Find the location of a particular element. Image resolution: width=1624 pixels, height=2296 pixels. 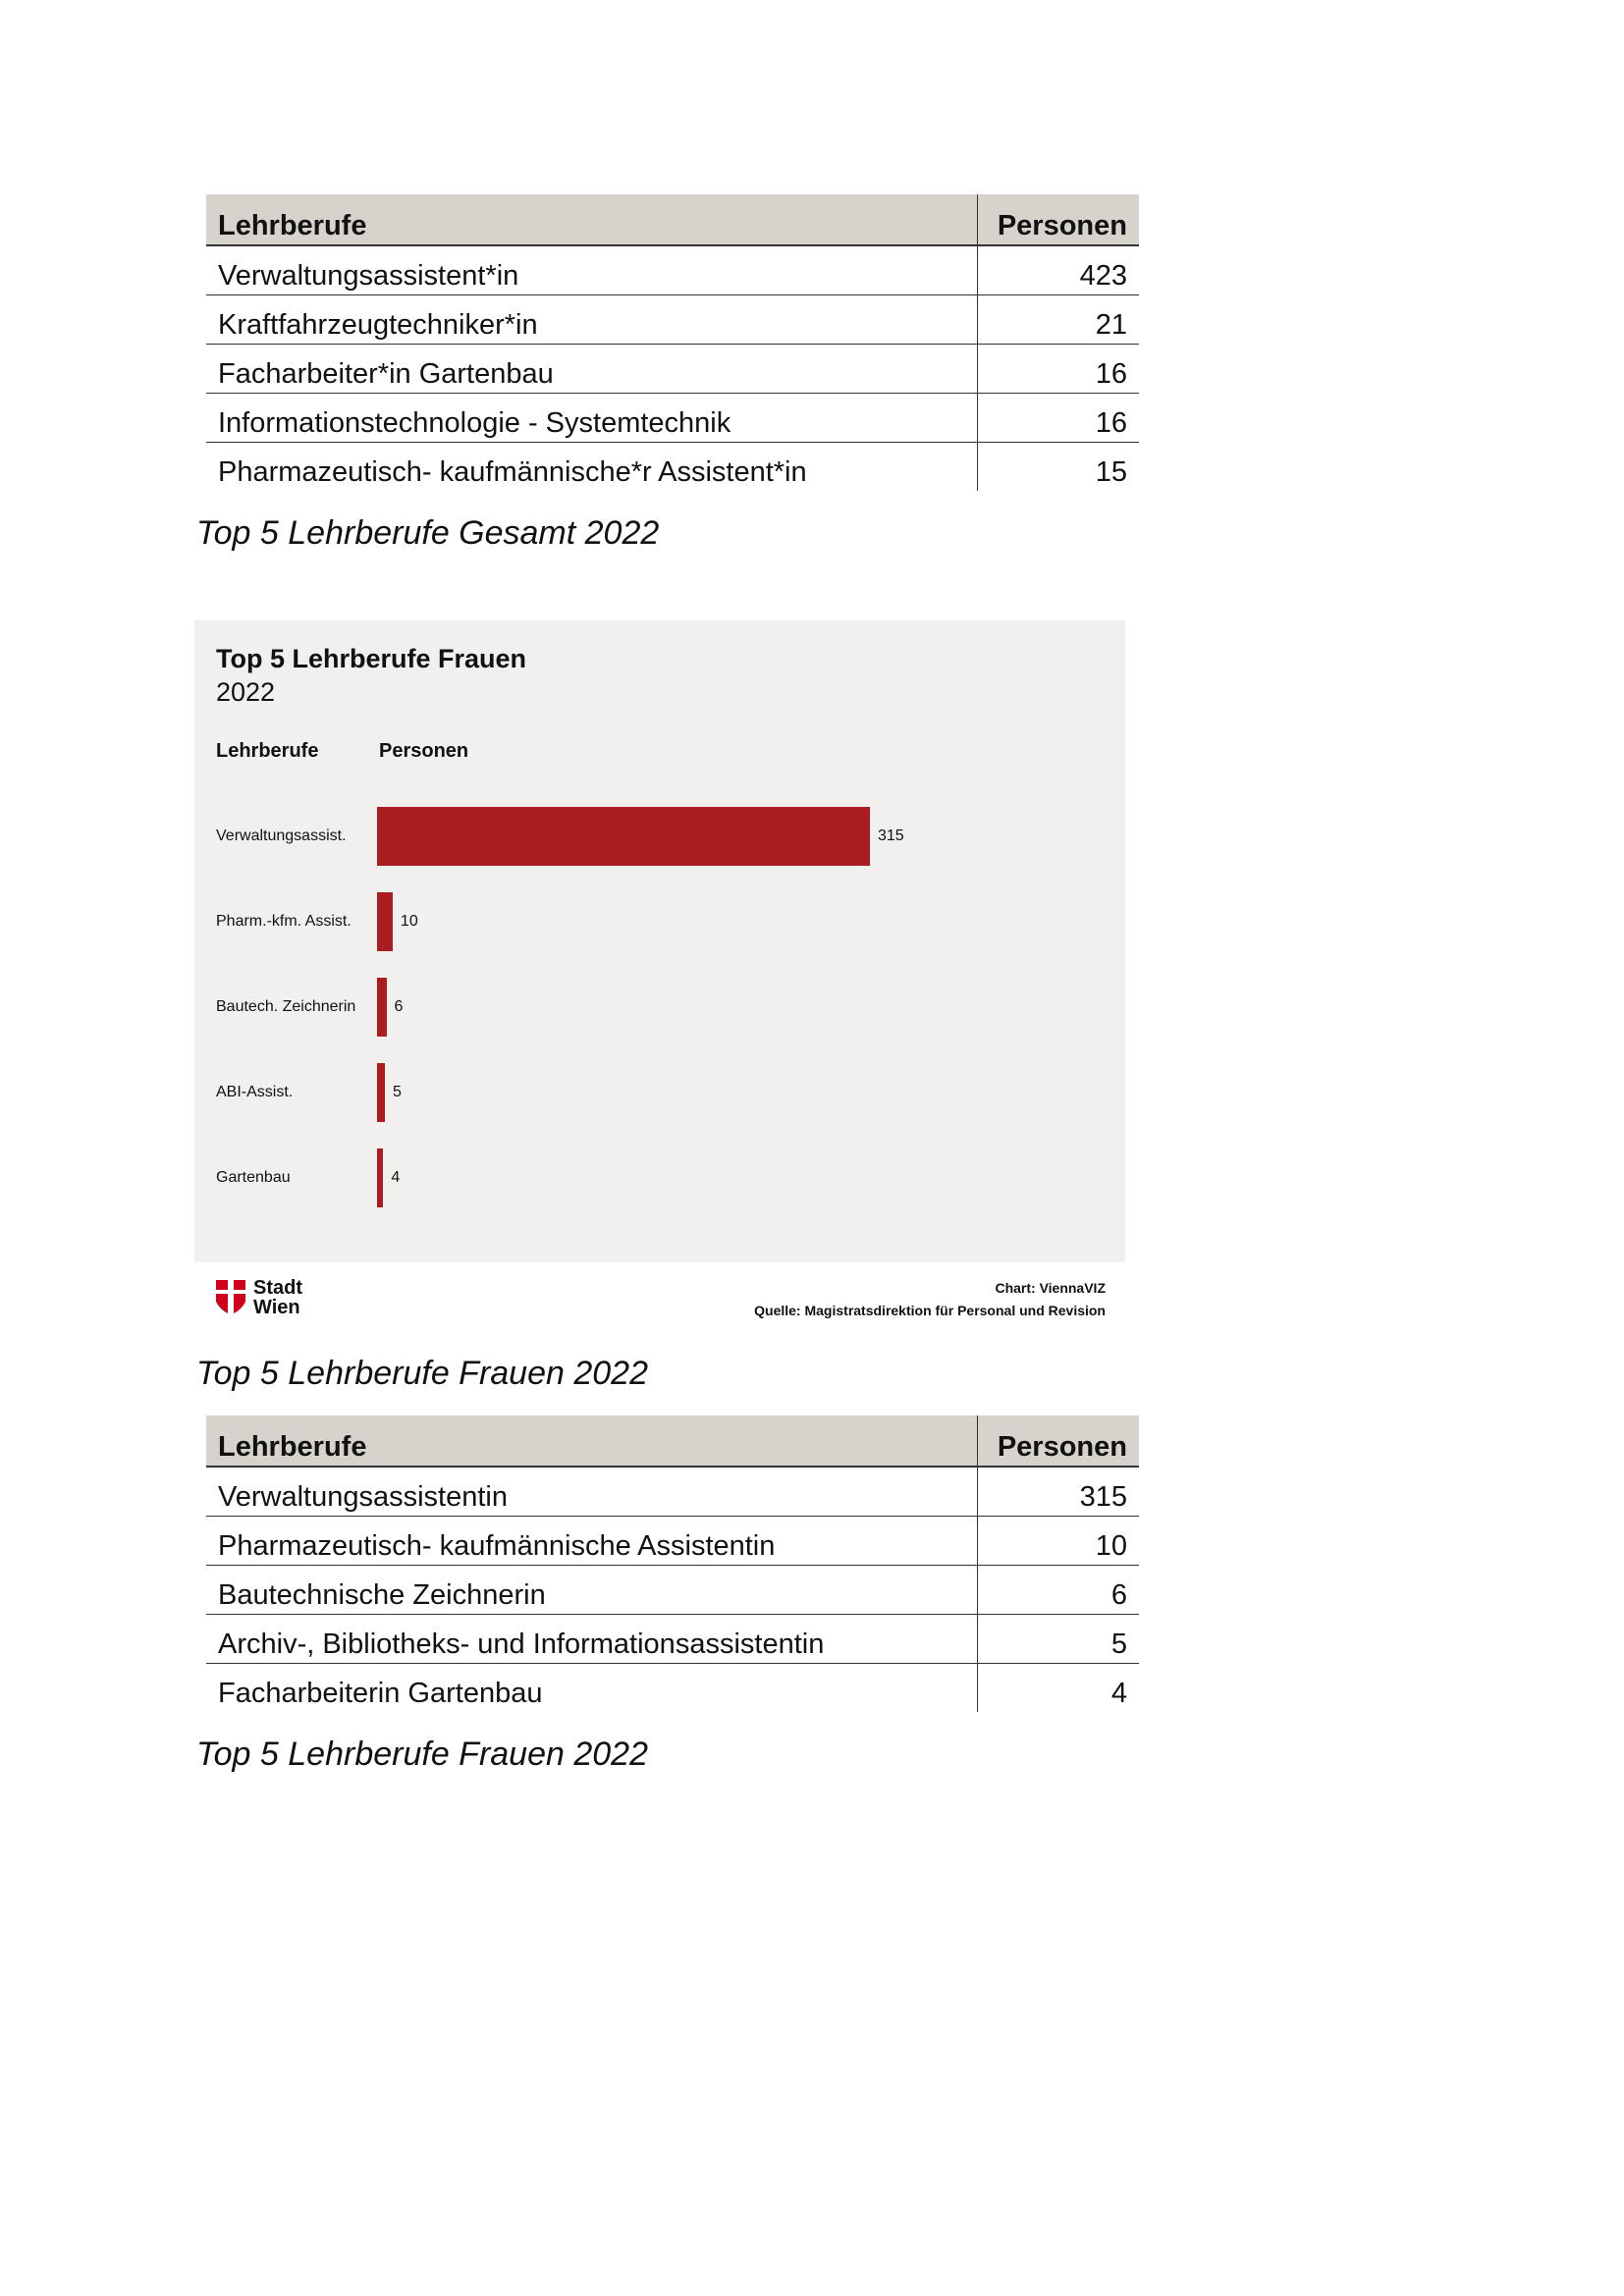

table-row: Kraftfahrzeugtechniker*in 21 is located at coordinates (672, 319).